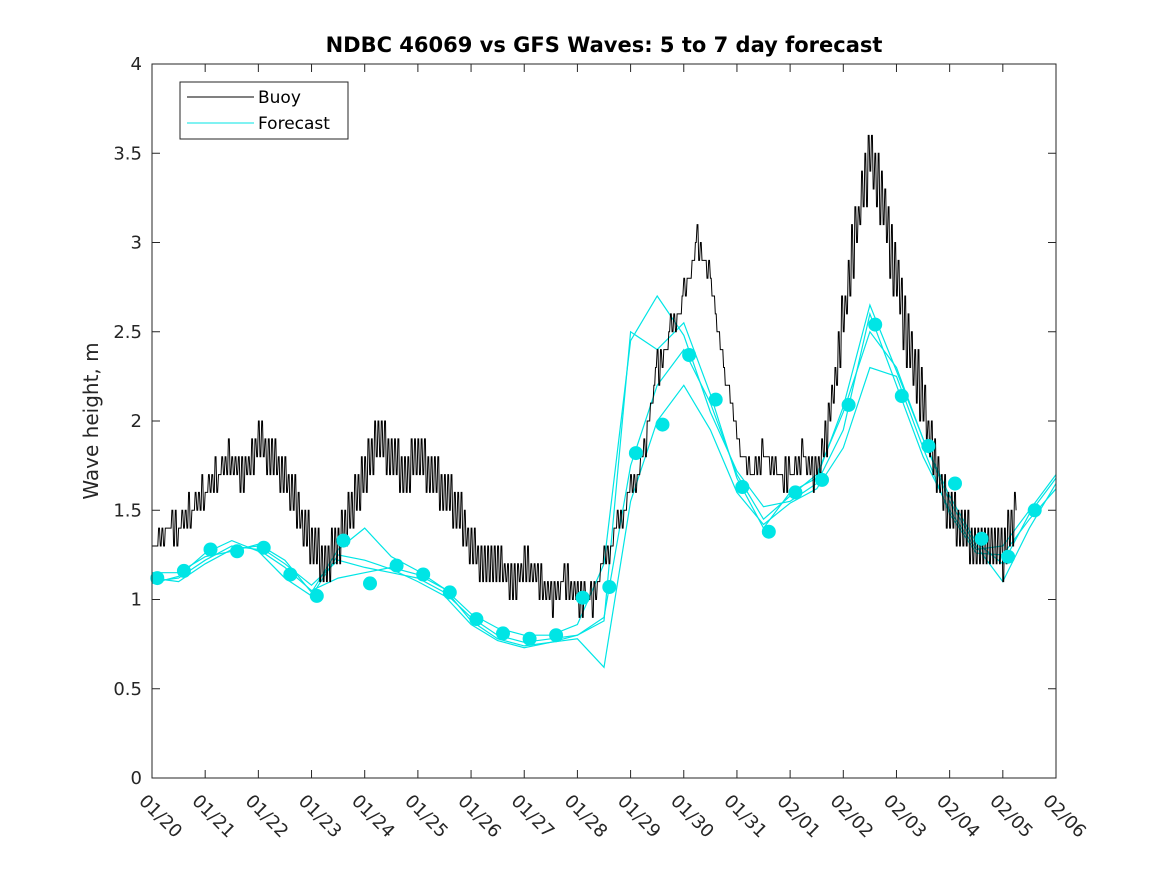  Describe the element at coordinates (1064, 817) in the screenshot. I see `x-tick-label: 02/06` at that location.